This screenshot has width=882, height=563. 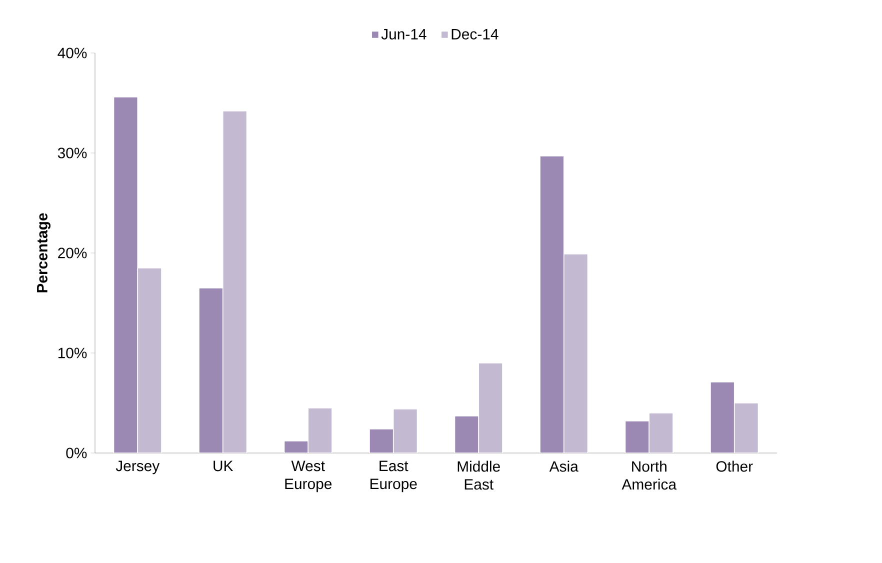 What do you see at coordinates (72, 253) in the screenshot?
I see `y-tick-label: 20%` at bounding box center [72, 253].